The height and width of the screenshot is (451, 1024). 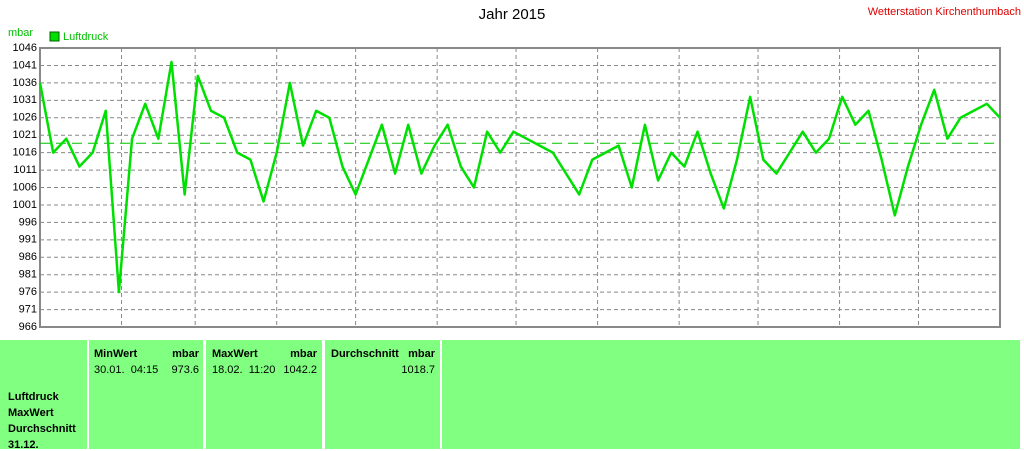 I want to click on y-tick-label: 991, so click(x=28, y=240).